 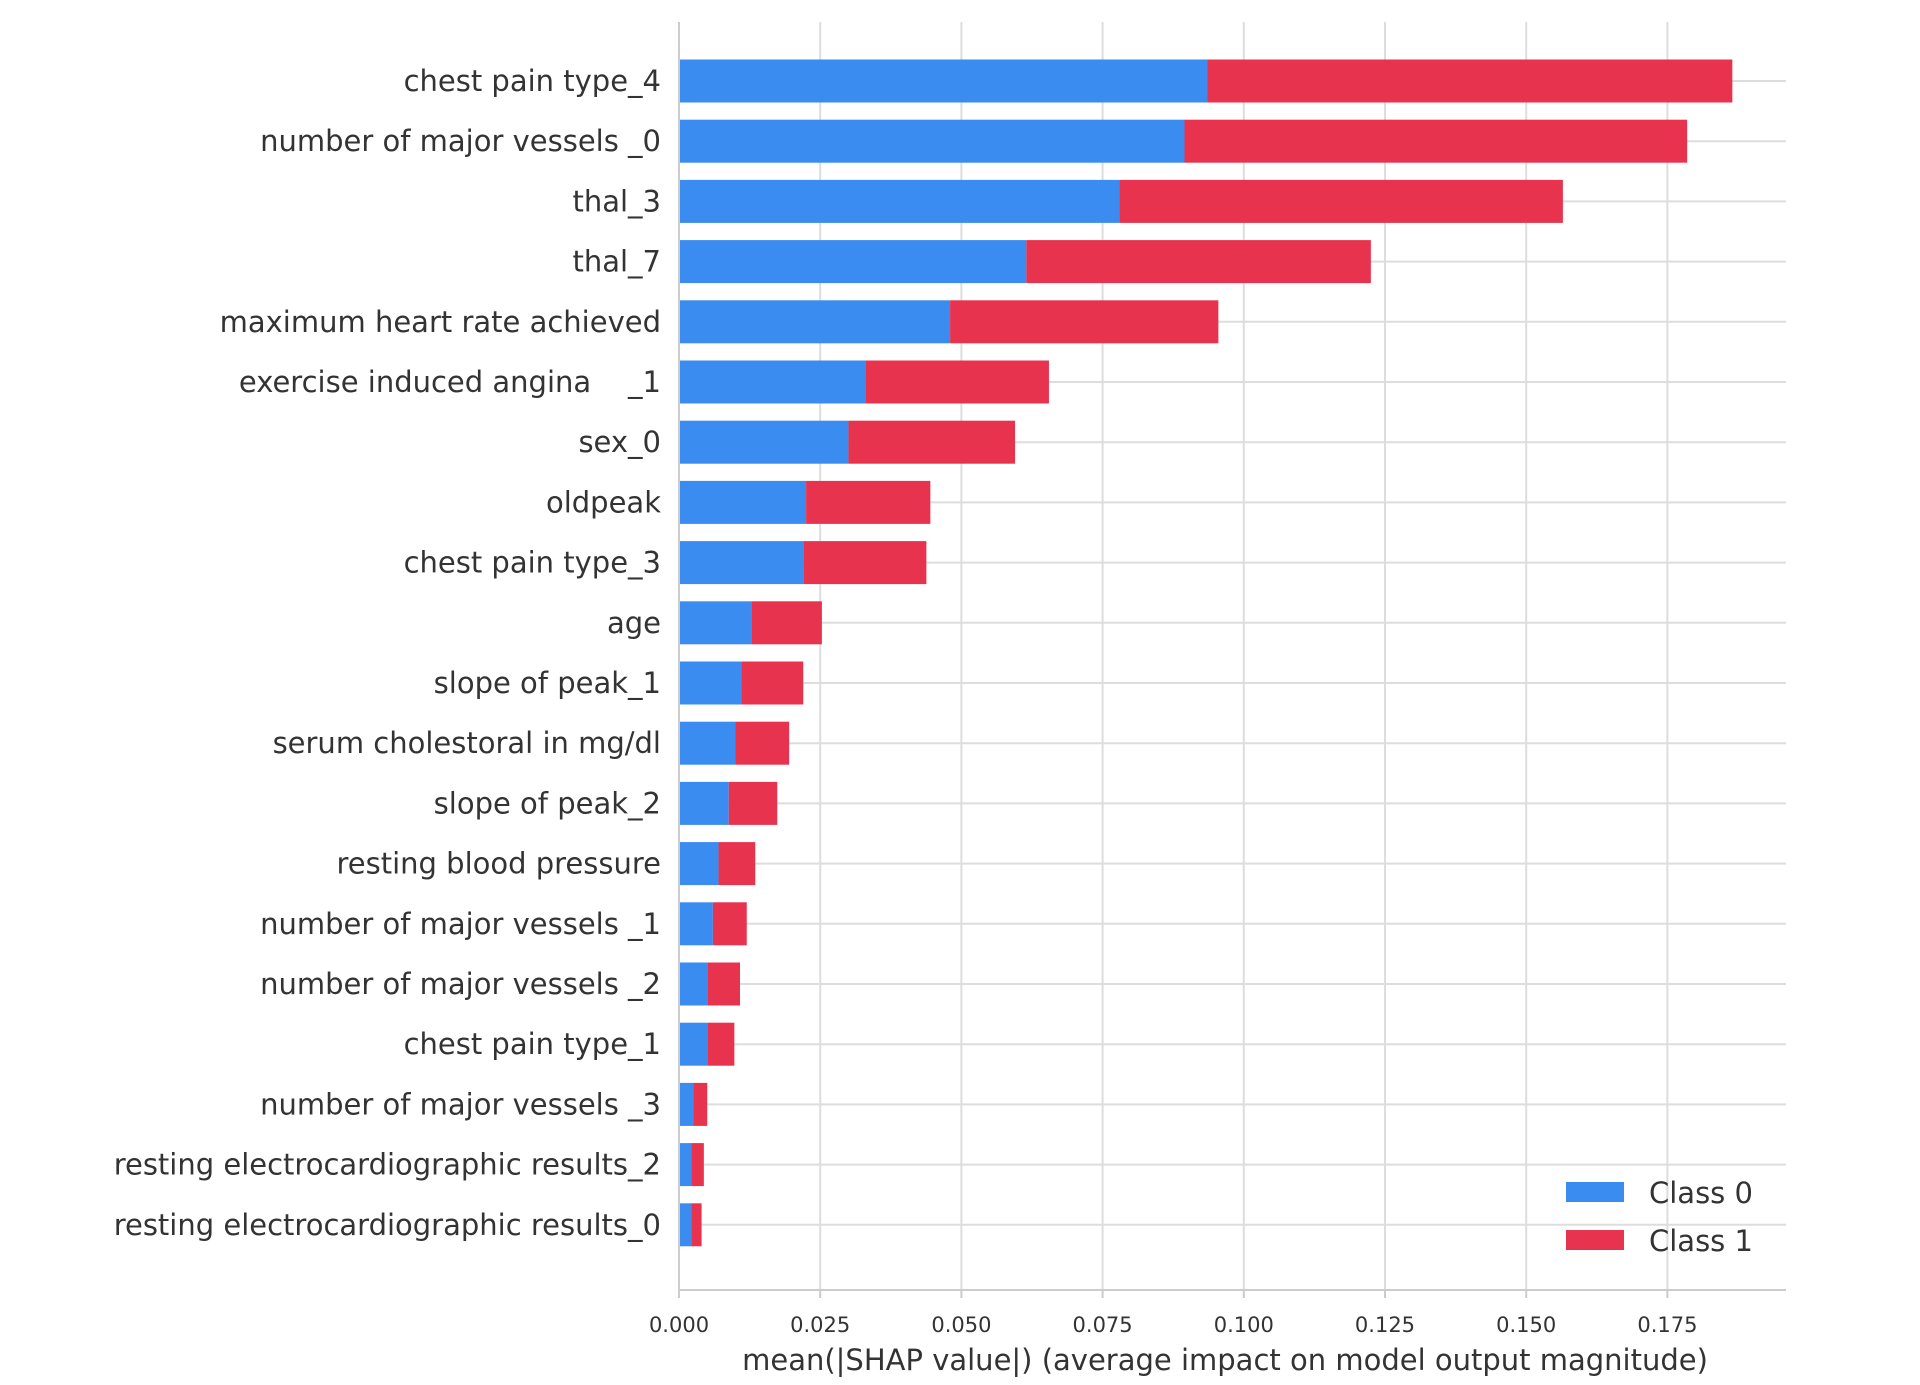 I want to click on category-label: oldpeak, so click(x=603, y=502).